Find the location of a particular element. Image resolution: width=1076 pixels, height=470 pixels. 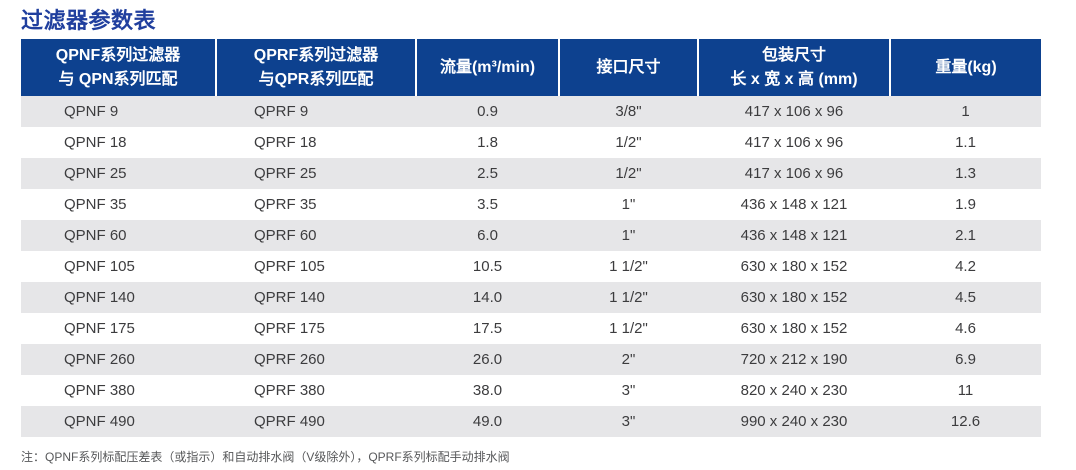

table-cell: 38.0 is located at coordinates (487, 390).